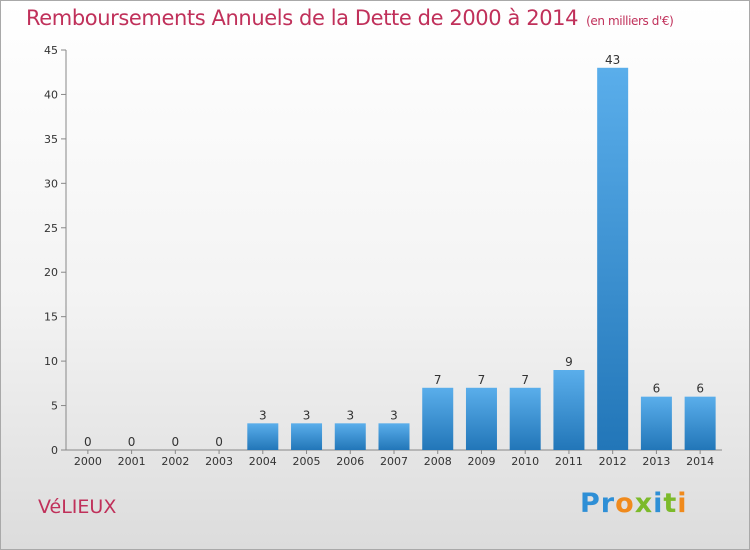 The width and height of the screenshot is (750, 550). I want to click on logo-letter: t, so click(670, 503).